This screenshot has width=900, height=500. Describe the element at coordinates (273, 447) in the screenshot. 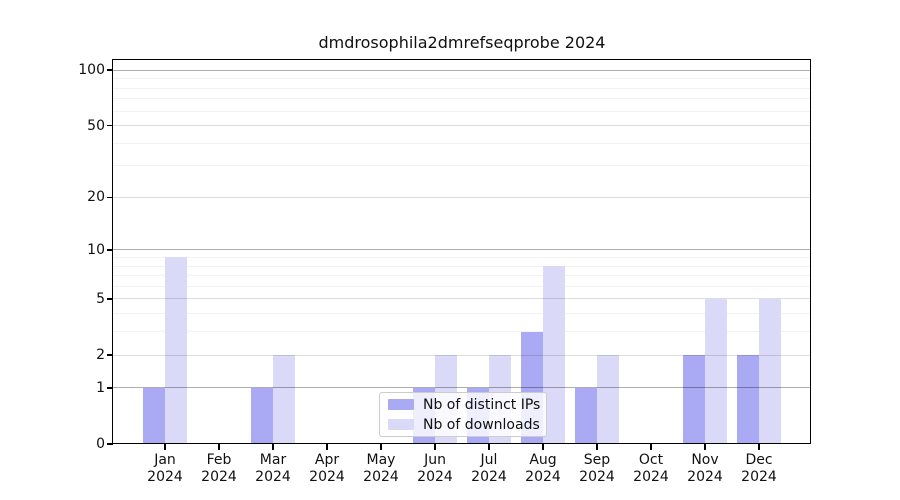

I see `x-tick-mark-mar` at that location.